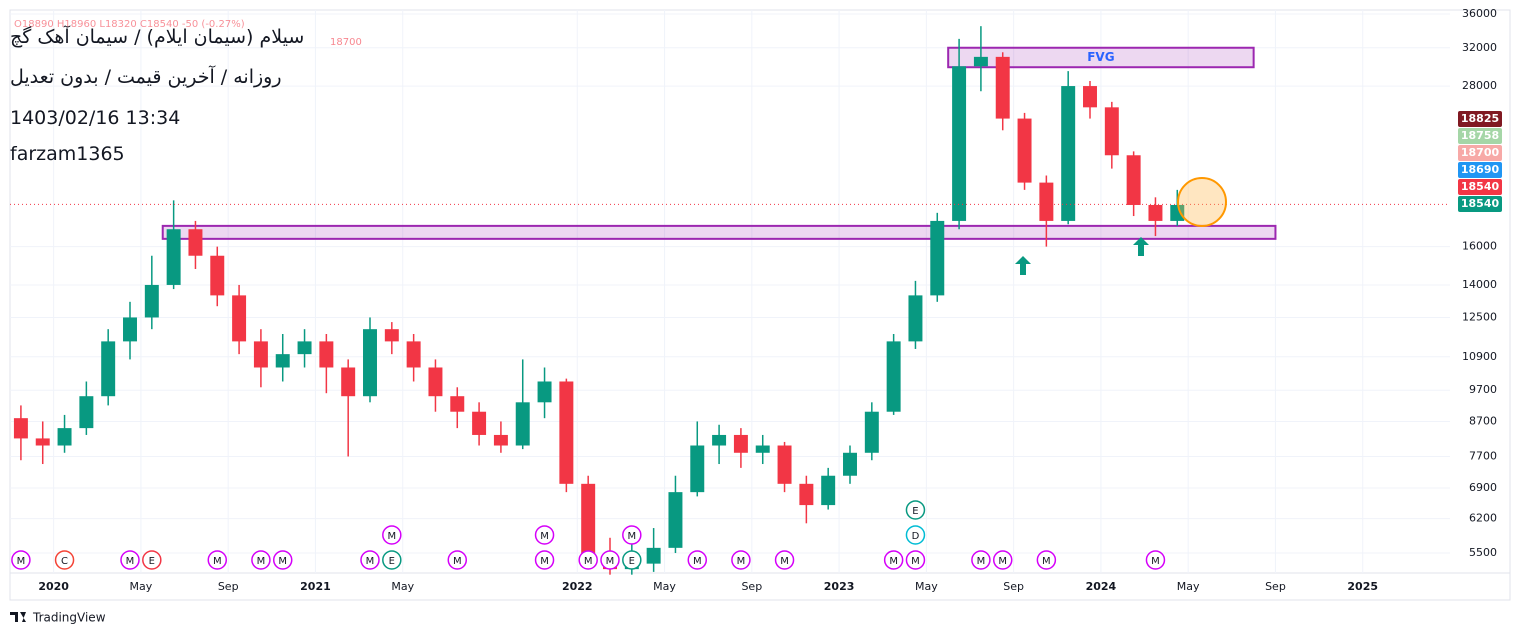 Image resolution: width=1520 pixels, height=636 pixels. I want to click on y-tick-label: 14000, so click(1479, 284).